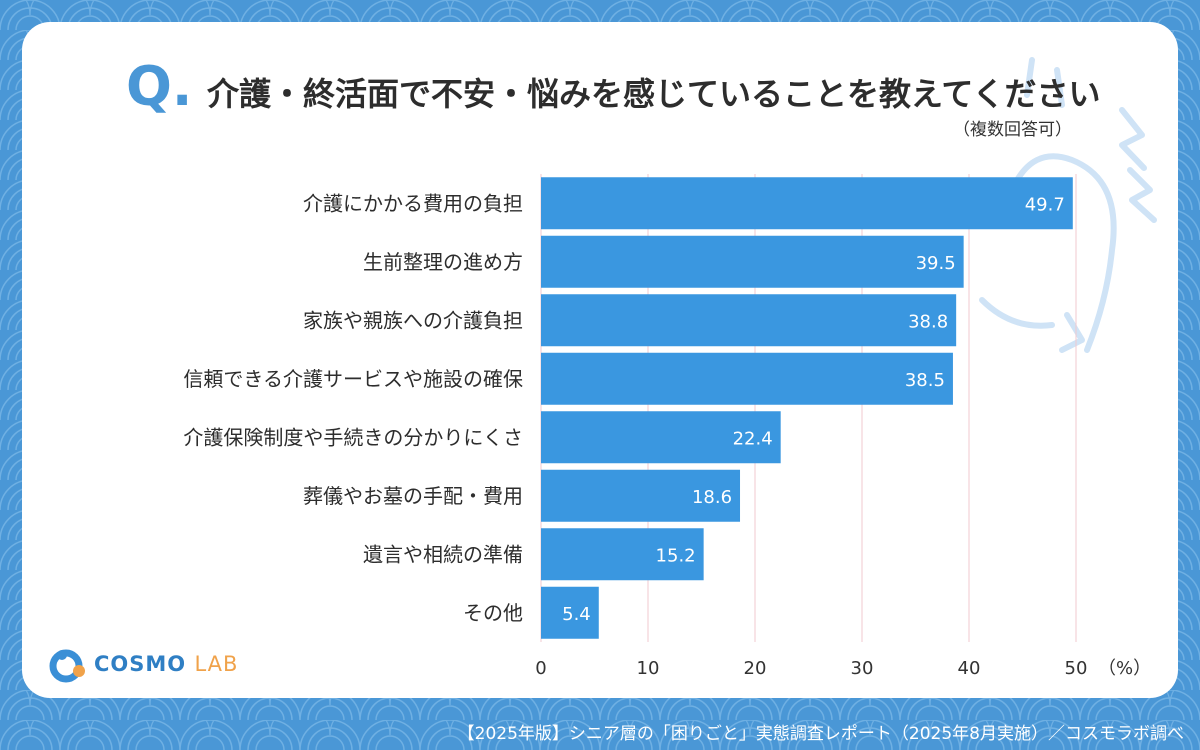 The width and height of the screenshot is (1200, 750). What do you see at coordinates (1012, 130) in the screenshot?
I see `multiple-answer-note: （複数回答可）` at bounding box center [1012, 130].